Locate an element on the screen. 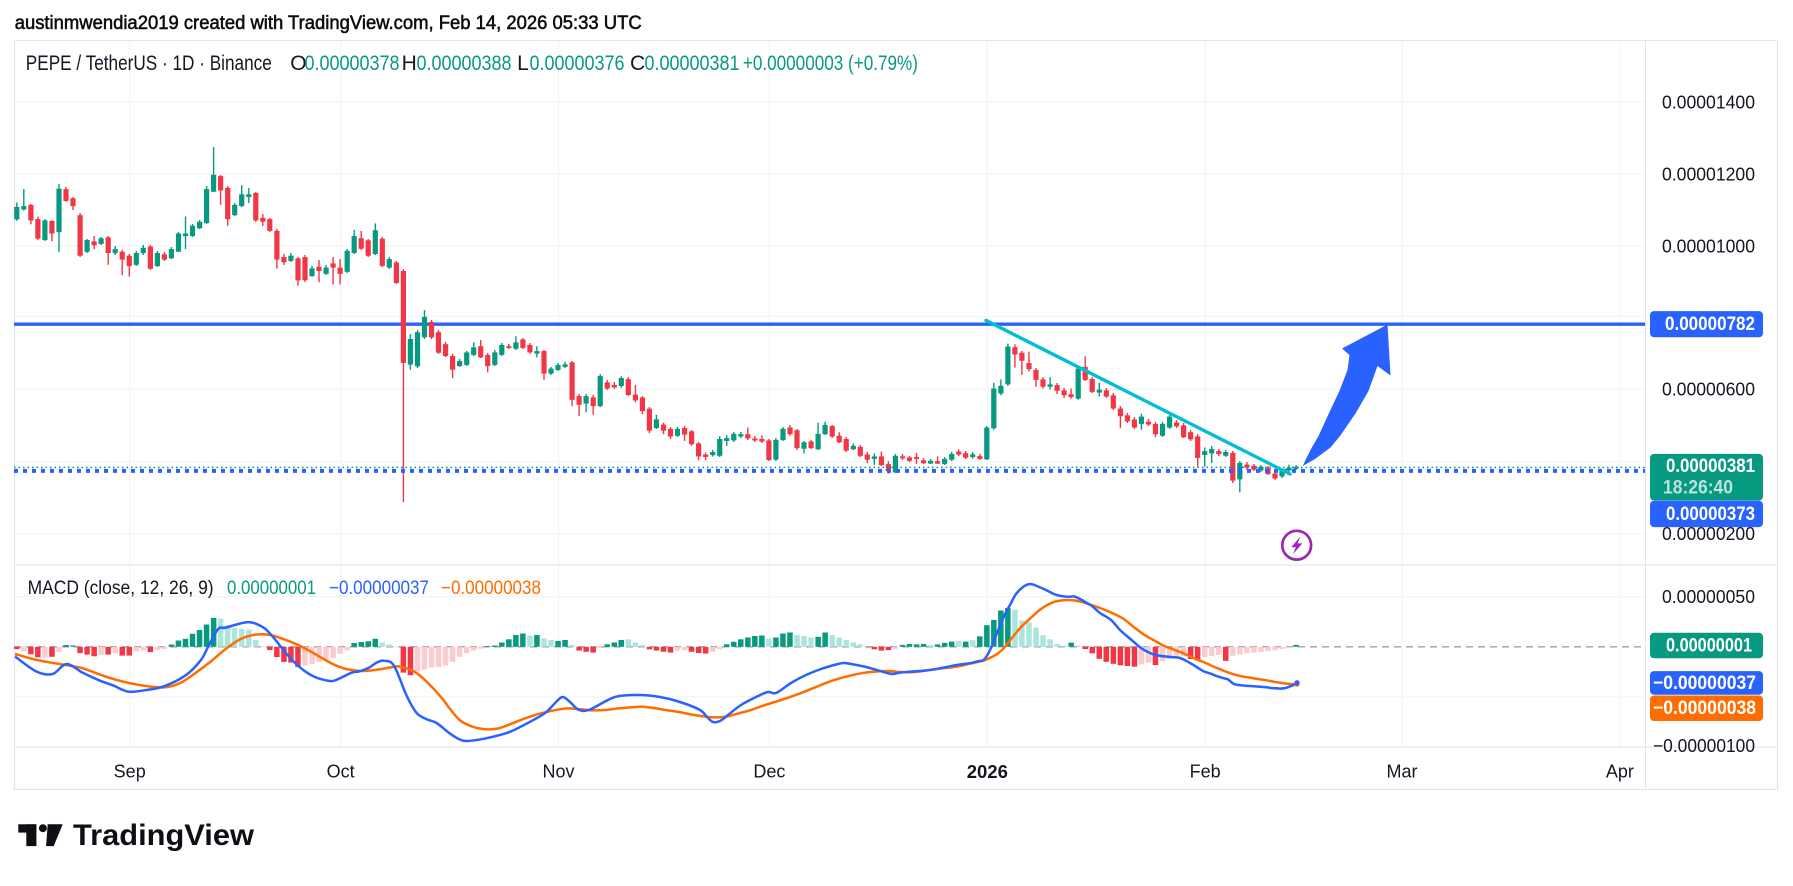  svg-text: −0.00000100 is located at coordinates (1704, 745).